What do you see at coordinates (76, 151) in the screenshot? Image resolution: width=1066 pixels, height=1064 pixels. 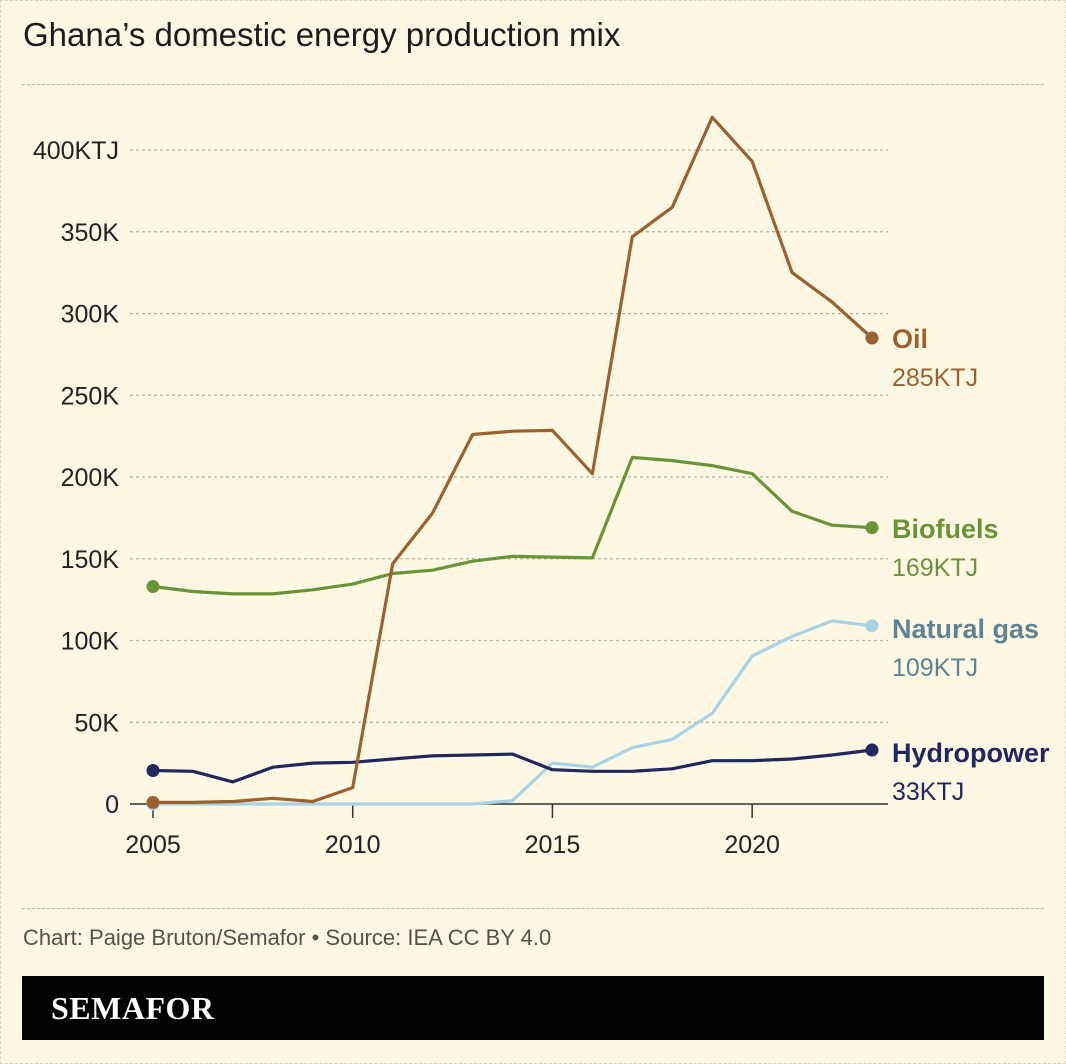 I see `y-tick-label: 400KTJ` at bounding box center [76, 151].